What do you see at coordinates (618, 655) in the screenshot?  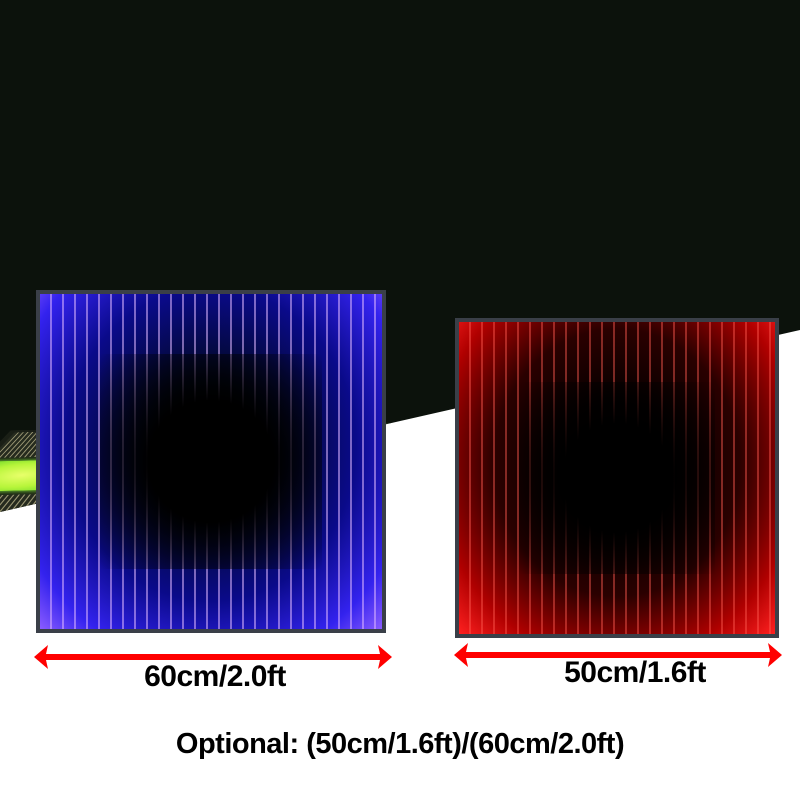 I see `width-arrow-small` at bounding box center [618, 655].